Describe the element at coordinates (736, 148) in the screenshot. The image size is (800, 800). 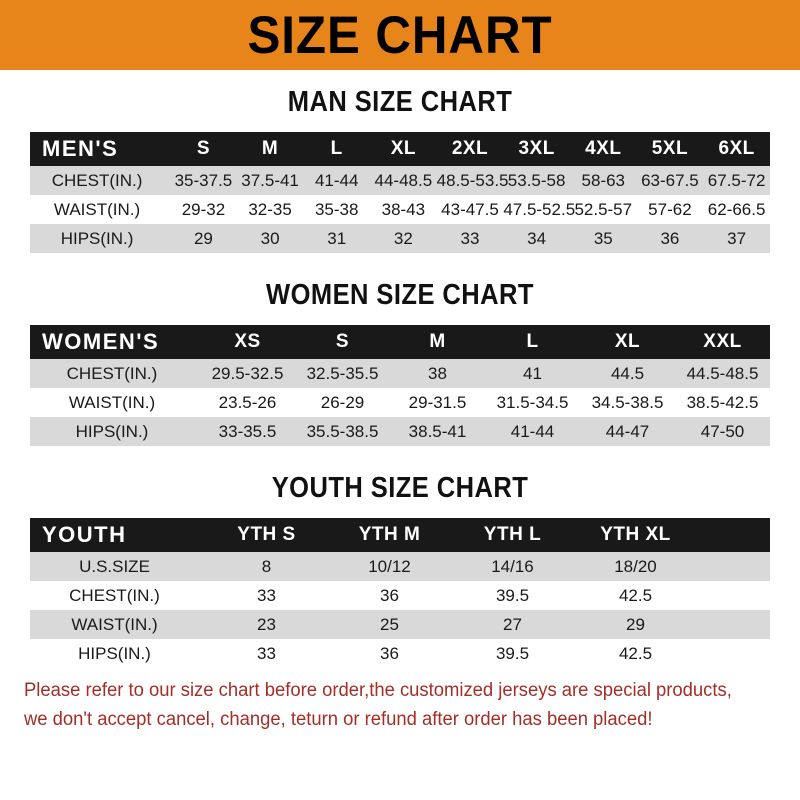
I see `men-col-header-8: 6XL` at that location.